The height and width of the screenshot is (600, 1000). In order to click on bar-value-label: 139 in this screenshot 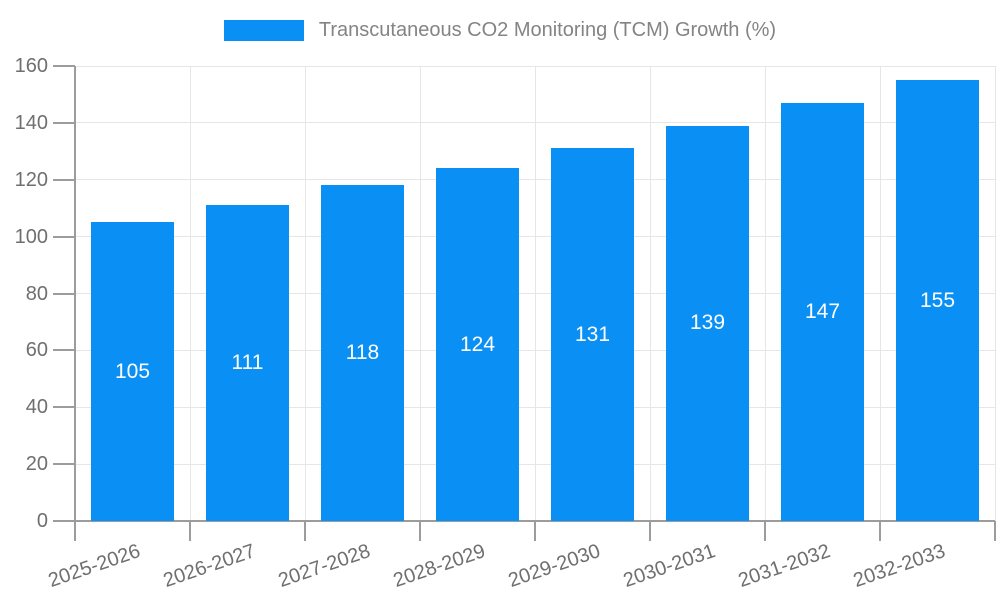, I will do `click(707, 323)`.